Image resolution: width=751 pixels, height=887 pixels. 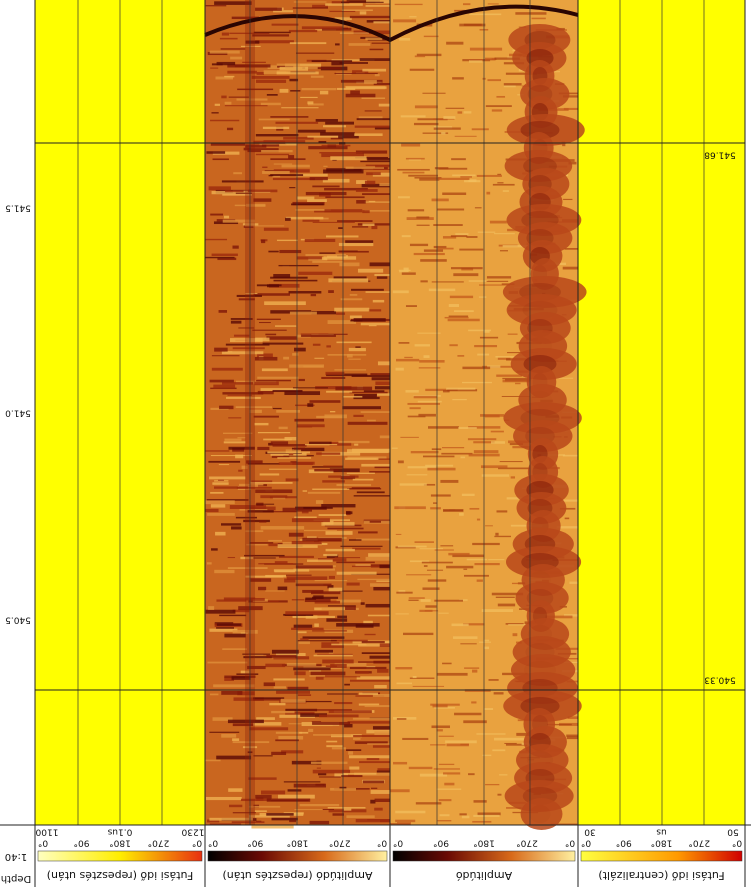 What do you see at coordinates (661, 832) in the screenshot?
I see `scale-label: us` at bounding box center [661, 832].